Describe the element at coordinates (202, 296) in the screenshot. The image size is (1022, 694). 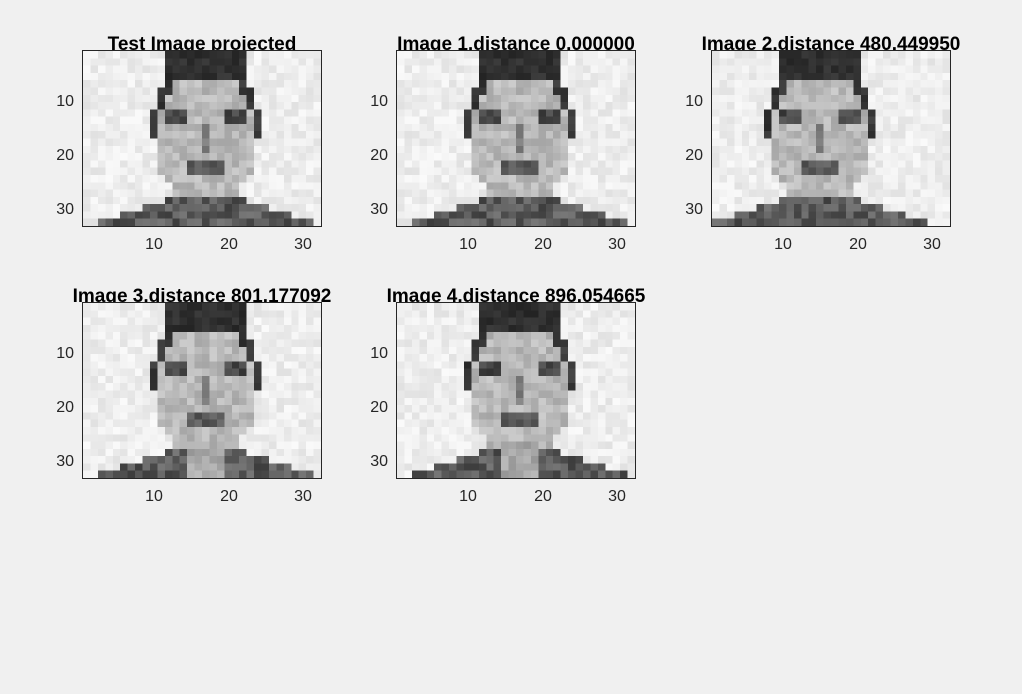
I see `subplot-title: Image 3,distance 801.177092` at that location.